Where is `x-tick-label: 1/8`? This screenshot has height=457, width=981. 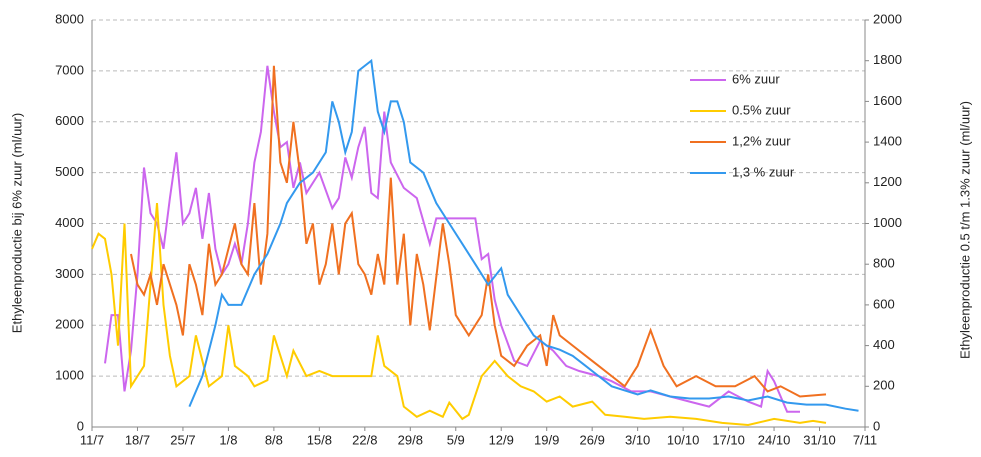 x-tick-label: 1/8 is located at coordinates (228, 439).